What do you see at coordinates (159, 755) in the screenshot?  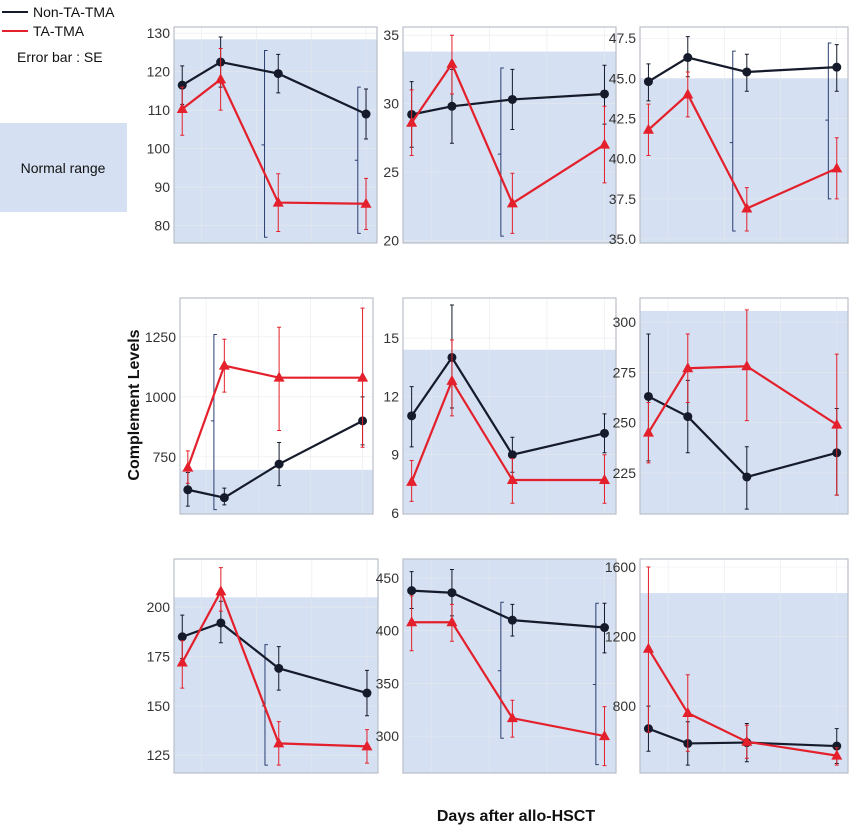 I see `y-tick-label: 125` at bounding box center [159, 755].